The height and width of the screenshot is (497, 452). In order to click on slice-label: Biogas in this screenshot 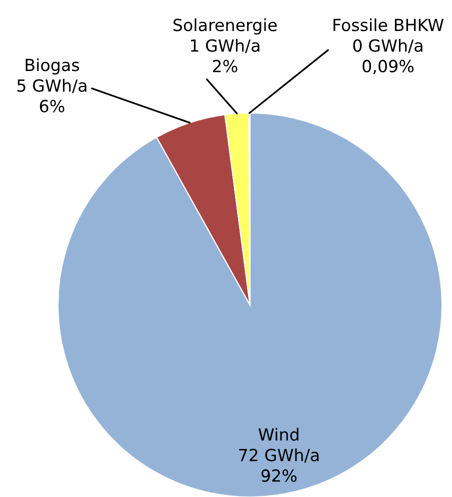, I will do `click(53, 66)`.